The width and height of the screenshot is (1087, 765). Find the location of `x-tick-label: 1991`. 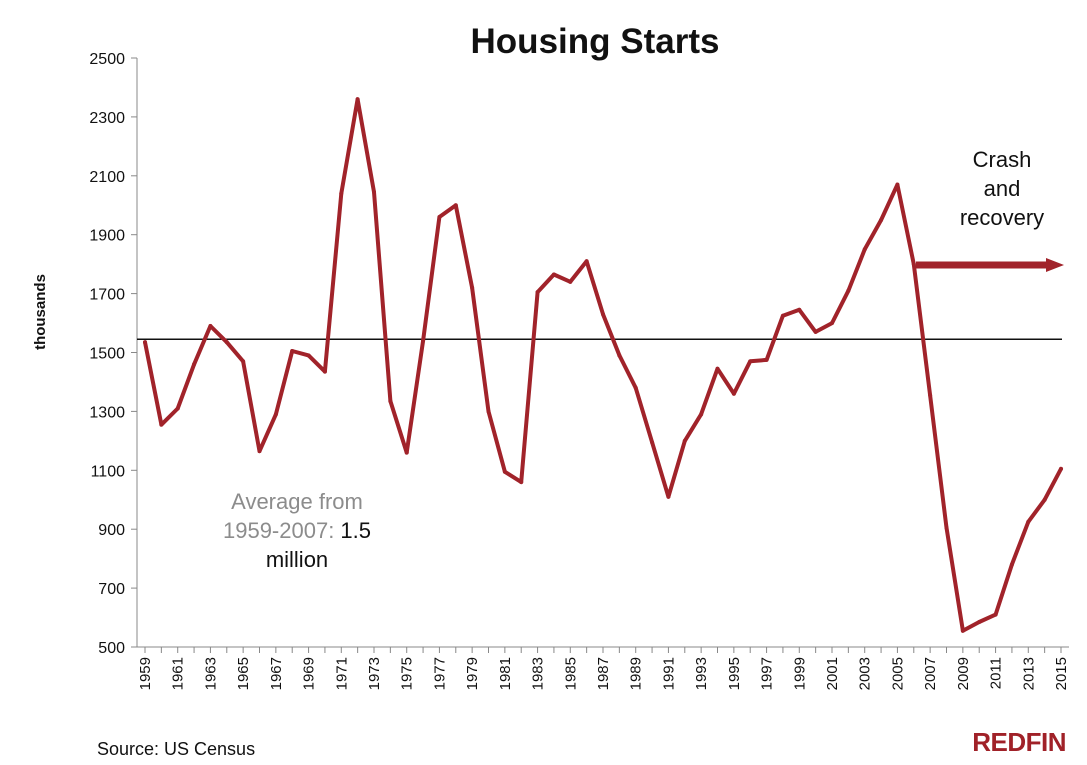

x-tick-label: 1991 is located at coordinates (668, 673).